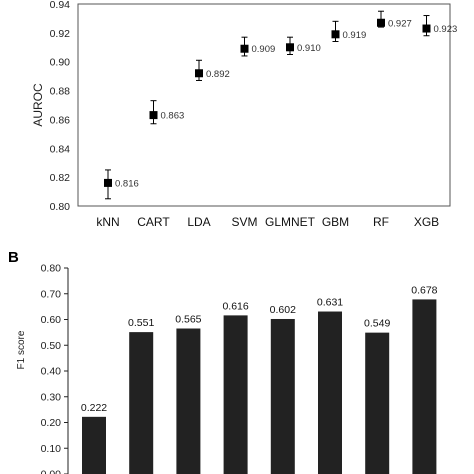 This screenshot has height=474, width=474. What do you see at coordinates (51, 423) in the screenshot?
I see `y-tick-label: 0.20` at bounding box center [51, 423].